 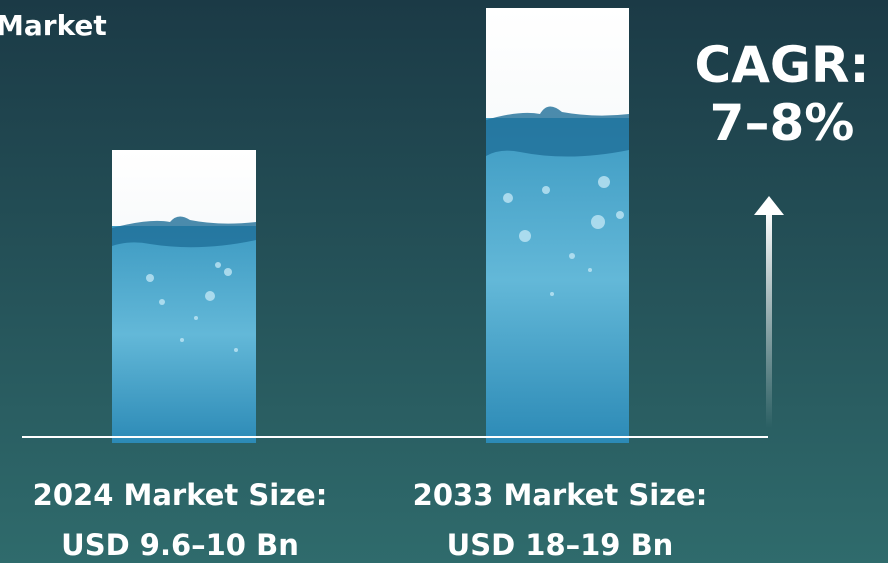 I want to click on growth-arrow, so click(x=769, y=312).